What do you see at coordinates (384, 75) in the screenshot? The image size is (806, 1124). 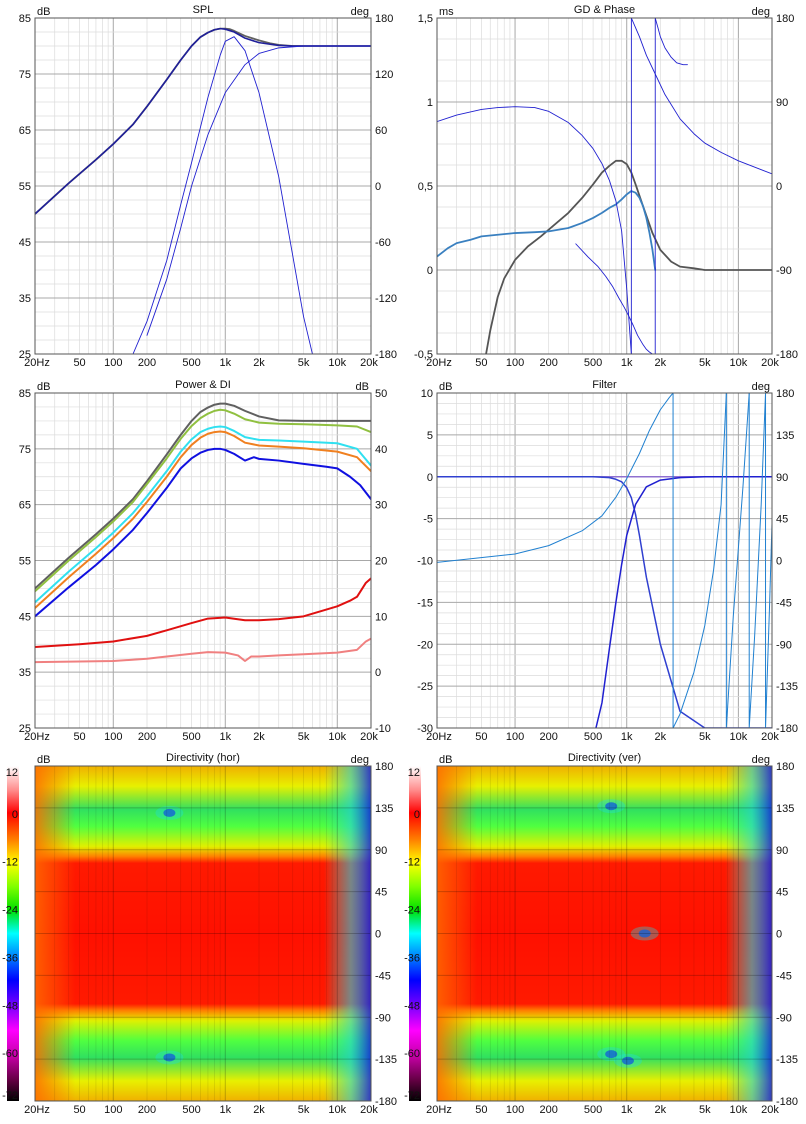 I see `y-tick-label-right: 120` at bounding box center [384, 75].